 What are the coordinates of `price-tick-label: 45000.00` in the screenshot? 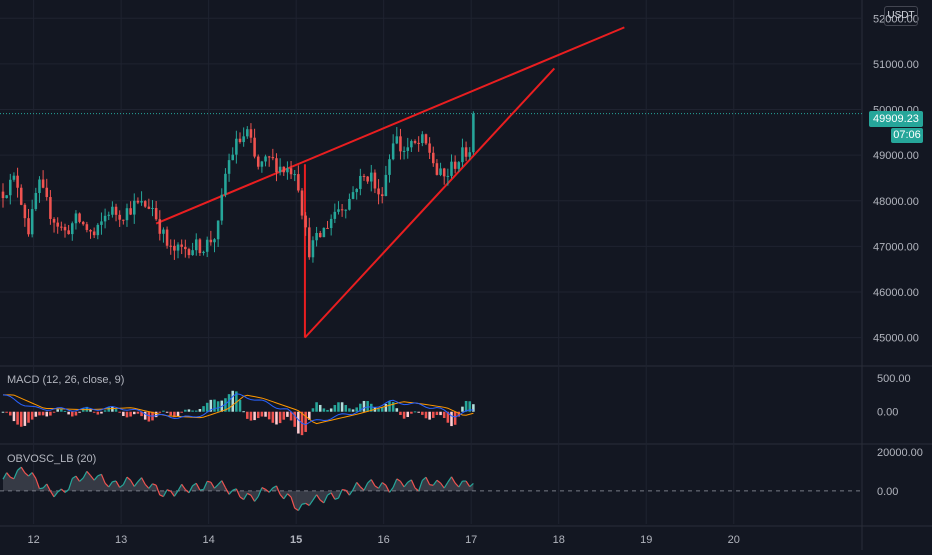 It's located at (896, 339).